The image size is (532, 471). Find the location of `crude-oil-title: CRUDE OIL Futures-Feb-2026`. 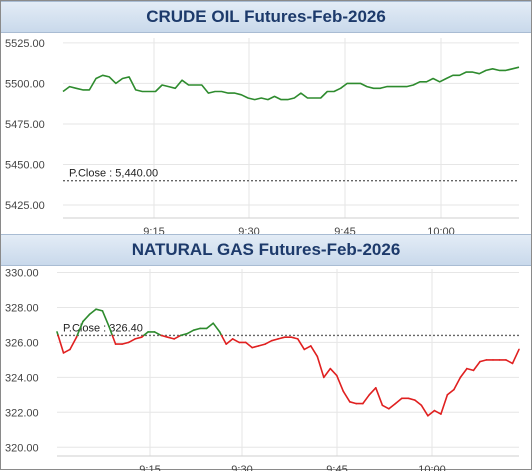

crude-oil-title: CRUDE OIL Futures-Feb-2026 is located at coordinates (266, 17).